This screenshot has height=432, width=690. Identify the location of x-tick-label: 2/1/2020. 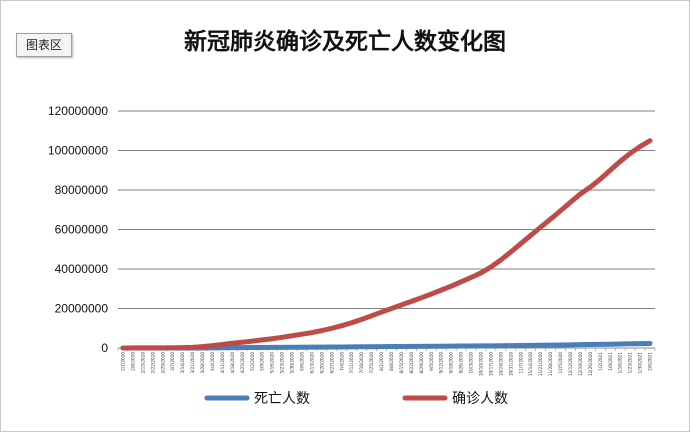
(122, 361).